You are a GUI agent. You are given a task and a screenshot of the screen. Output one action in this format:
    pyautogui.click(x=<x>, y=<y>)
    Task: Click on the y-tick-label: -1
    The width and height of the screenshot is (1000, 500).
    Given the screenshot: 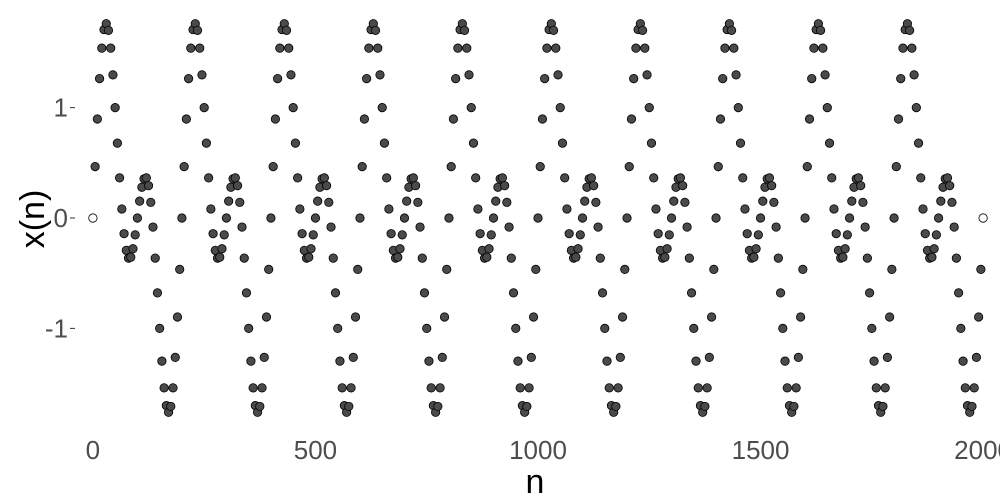 What is the action you would take?
    pyautogui.click(x=56, y=328)
    